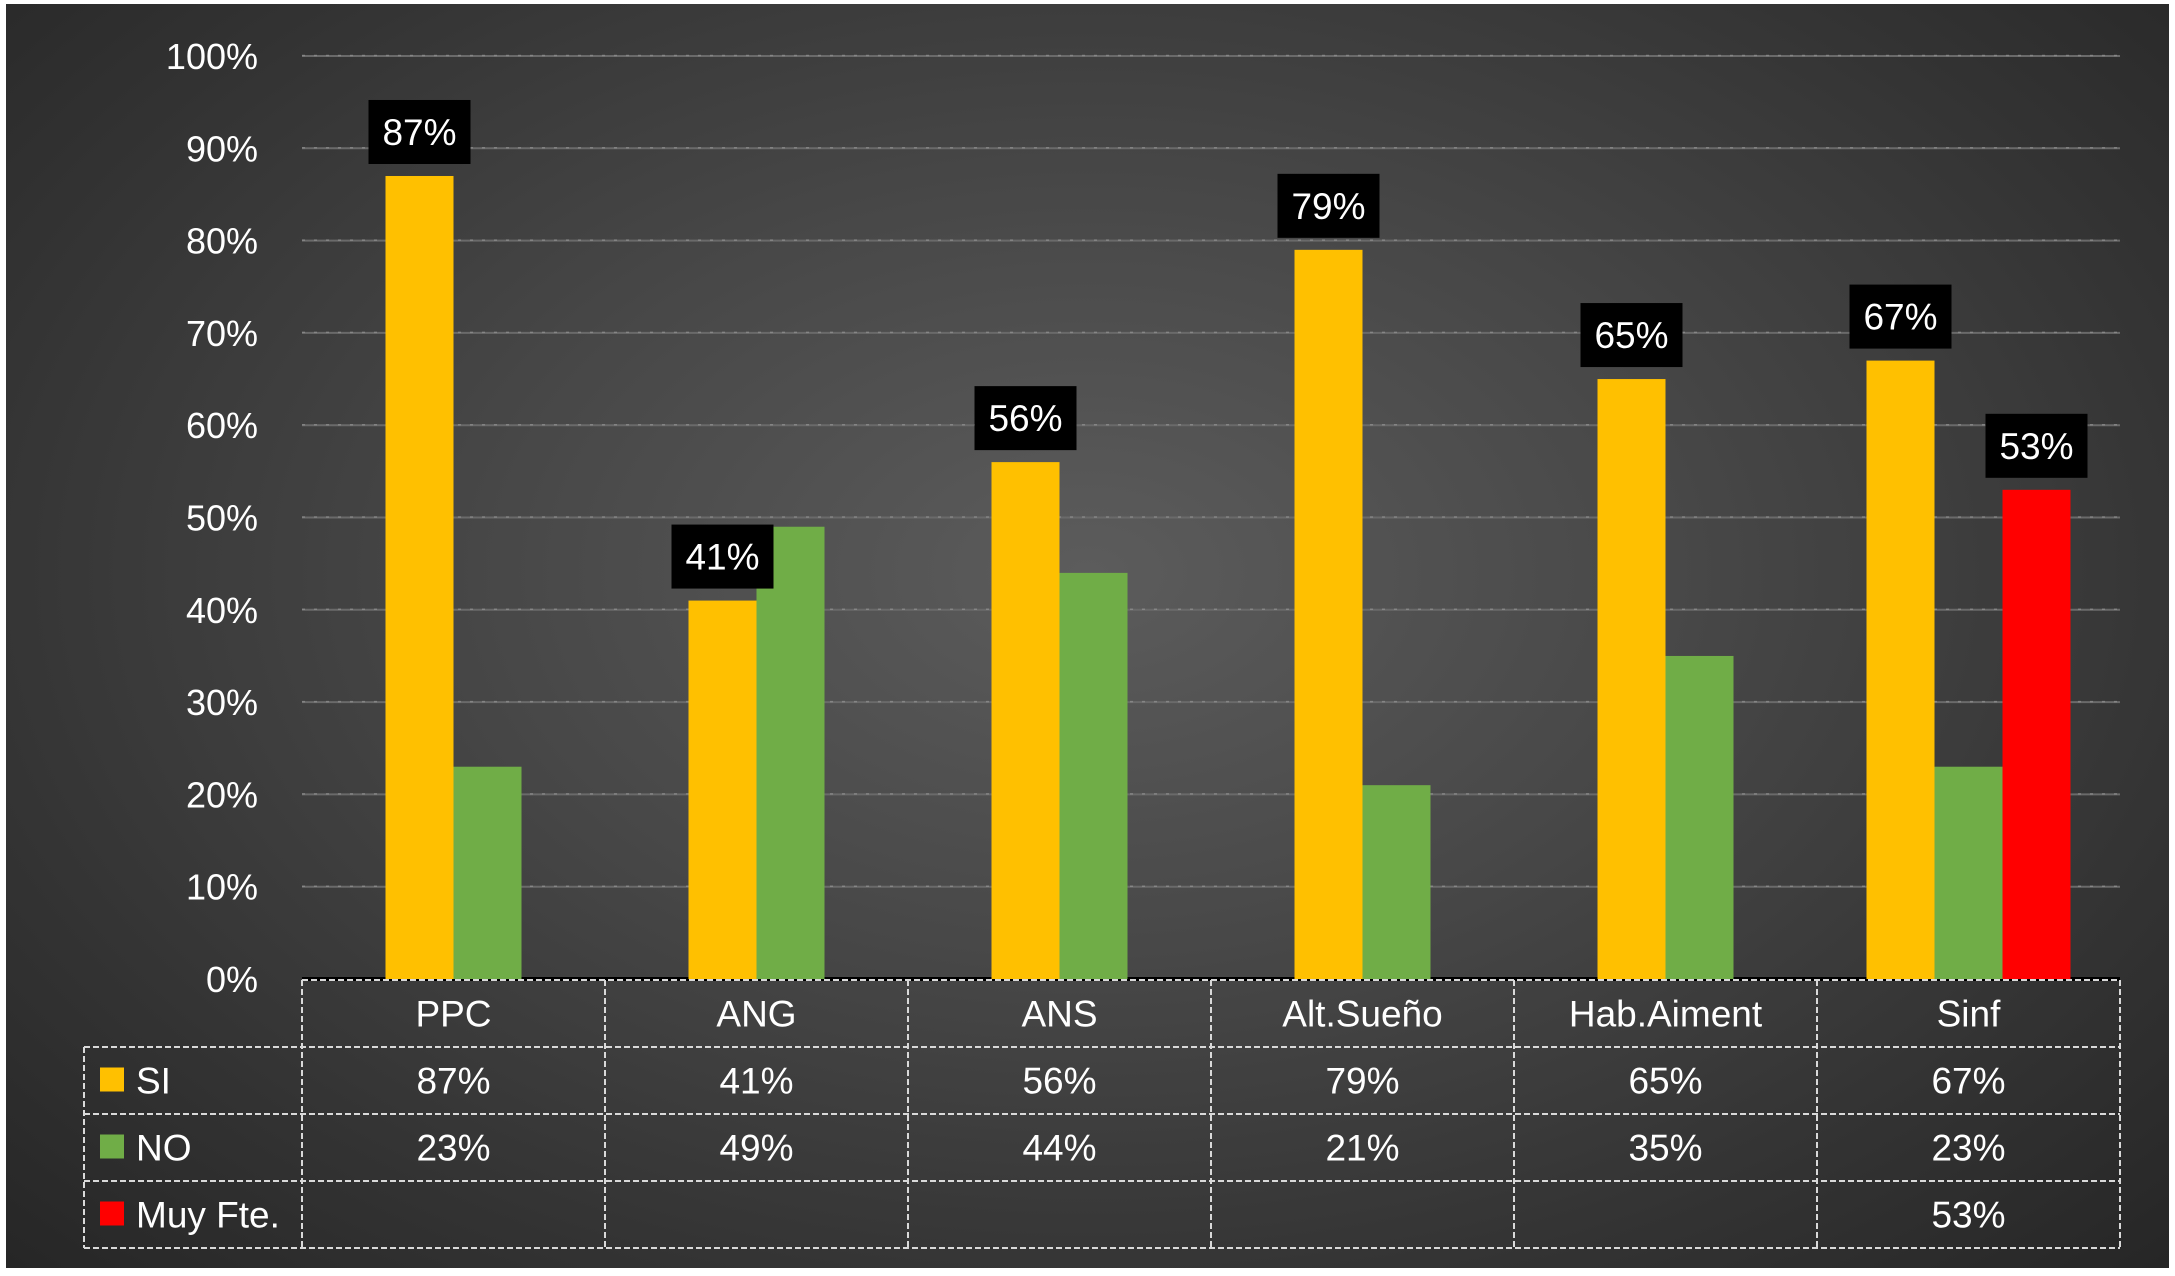 The height and width of the screenshot is (1276, 2175). I want to click on data-label: 67%, so click(1900, 317).